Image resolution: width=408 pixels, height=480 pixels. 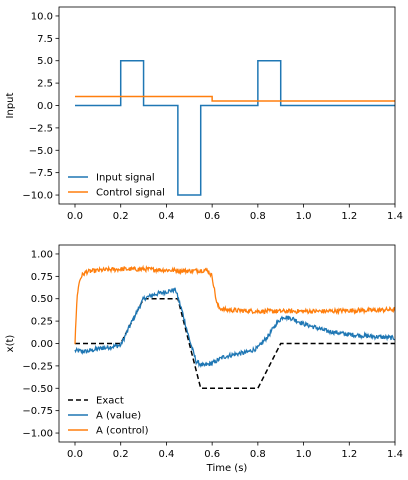 I want to click on y-tick-label: 1.00, so click(x=42, y=254).